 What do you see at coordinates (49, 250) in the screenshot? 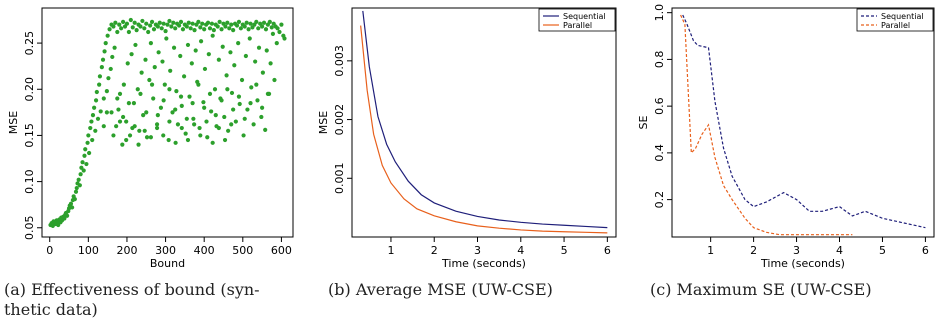
I see `x-tick-label: 0` at bounding box center [49, 250].